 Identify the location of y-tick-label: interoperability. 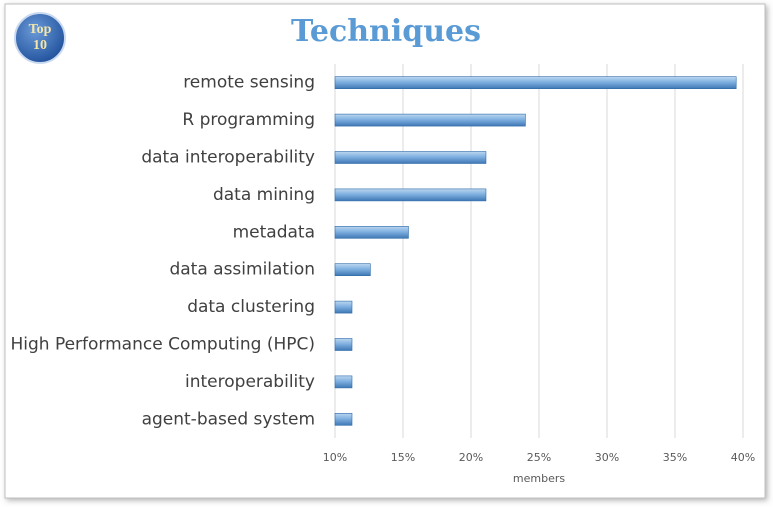
(250, 382).